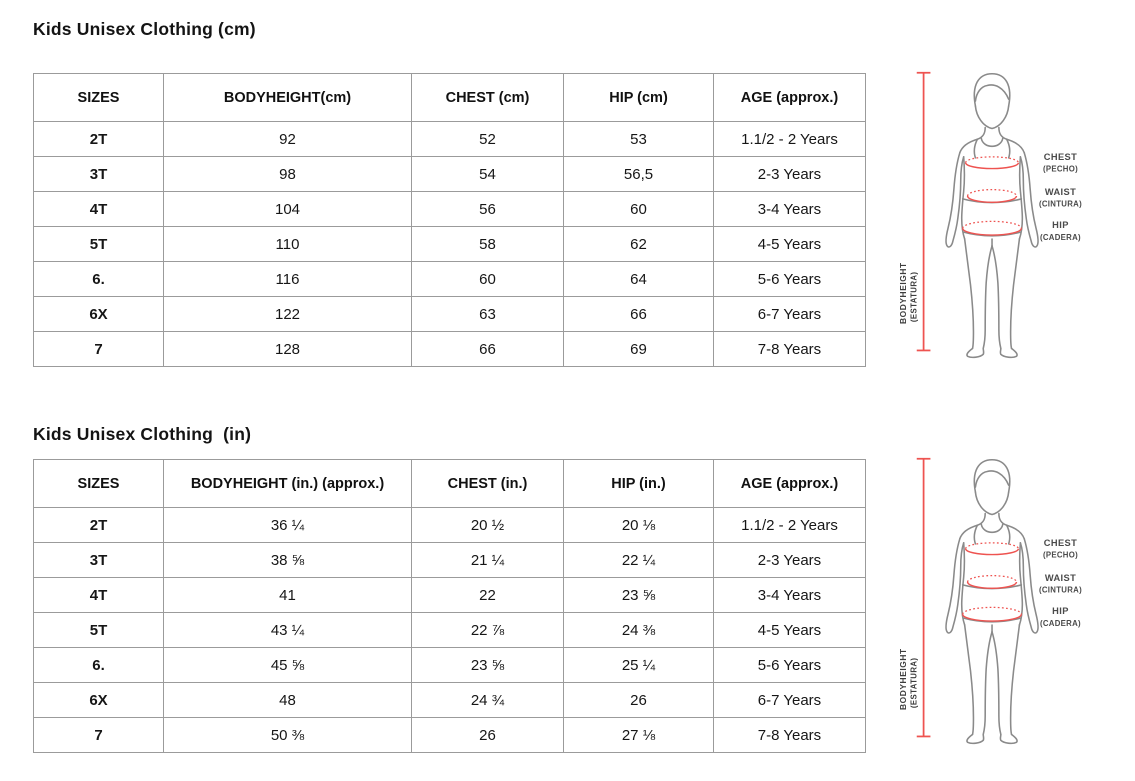 The width and height of the screenshot is (1135, 781). What do you see at coordinates (287, 560) in the screenshot?
I see `value-cell: 38 ⅝` at bounding box center [287, 560].